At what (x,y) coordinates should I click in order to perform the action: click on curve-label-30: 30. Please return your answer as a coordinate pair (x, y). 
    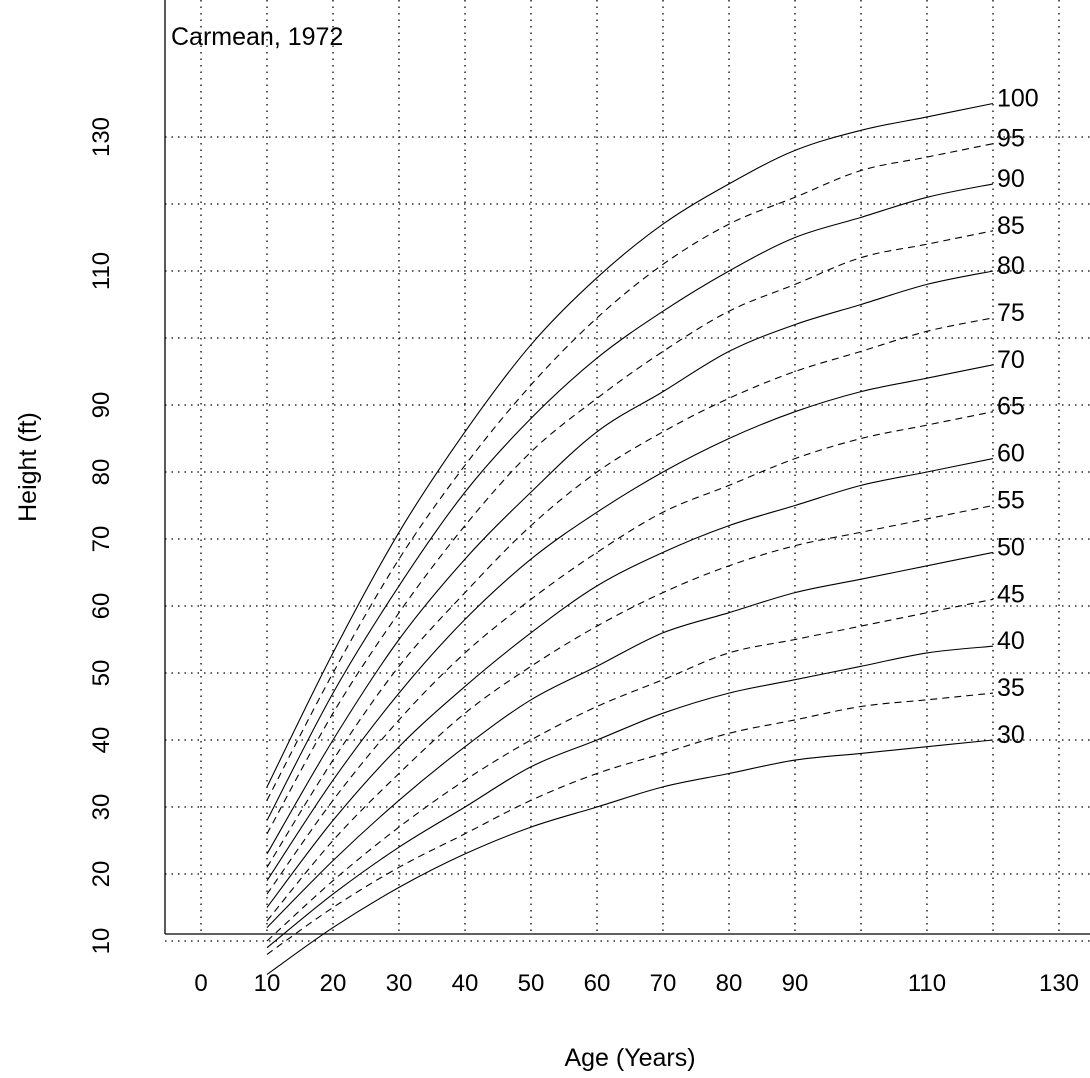
    Looking at the image, I should click on (1011, 735).